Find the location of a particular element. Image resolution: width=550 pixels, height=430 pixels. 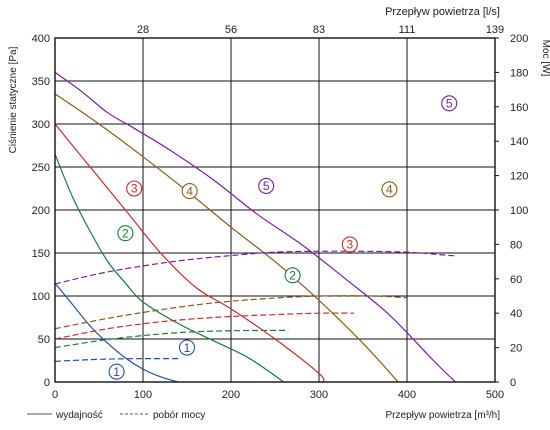

right-tick-label: 180 is located at coordinates (519, 73).